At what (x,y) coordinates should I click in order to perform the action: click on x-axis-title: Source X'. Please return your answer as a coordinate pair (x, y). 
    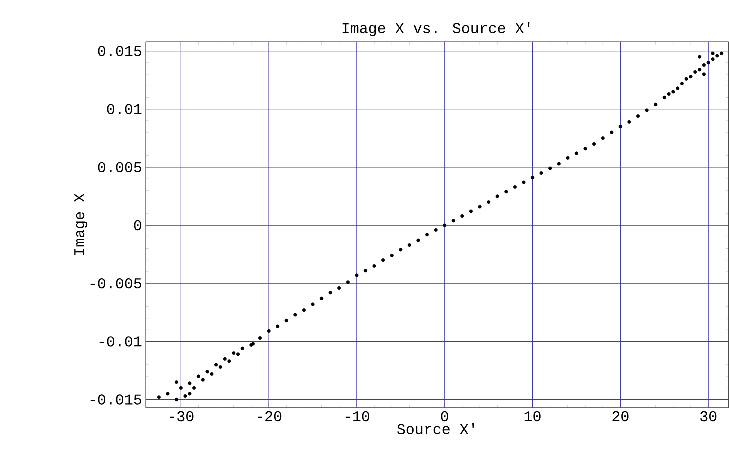
    Looking at the image, I should click on (435, 429).